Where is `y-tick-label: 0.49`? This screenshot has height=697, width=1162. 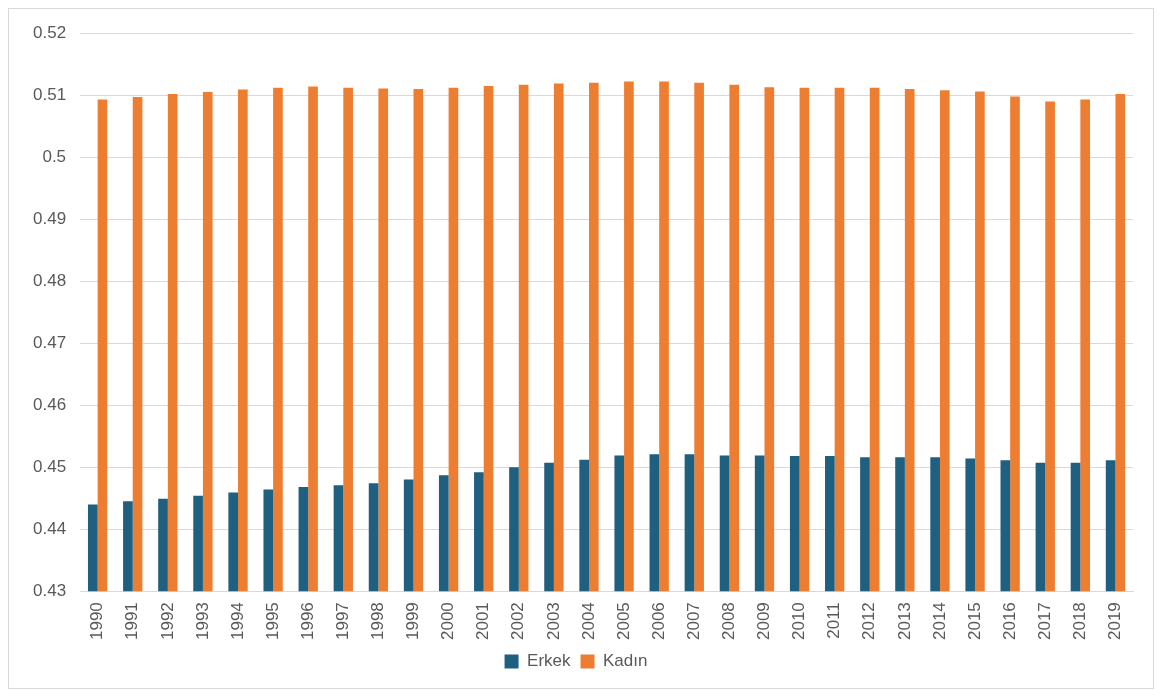
y-tick-label: 0.49 is located at coordinates (49, 218).